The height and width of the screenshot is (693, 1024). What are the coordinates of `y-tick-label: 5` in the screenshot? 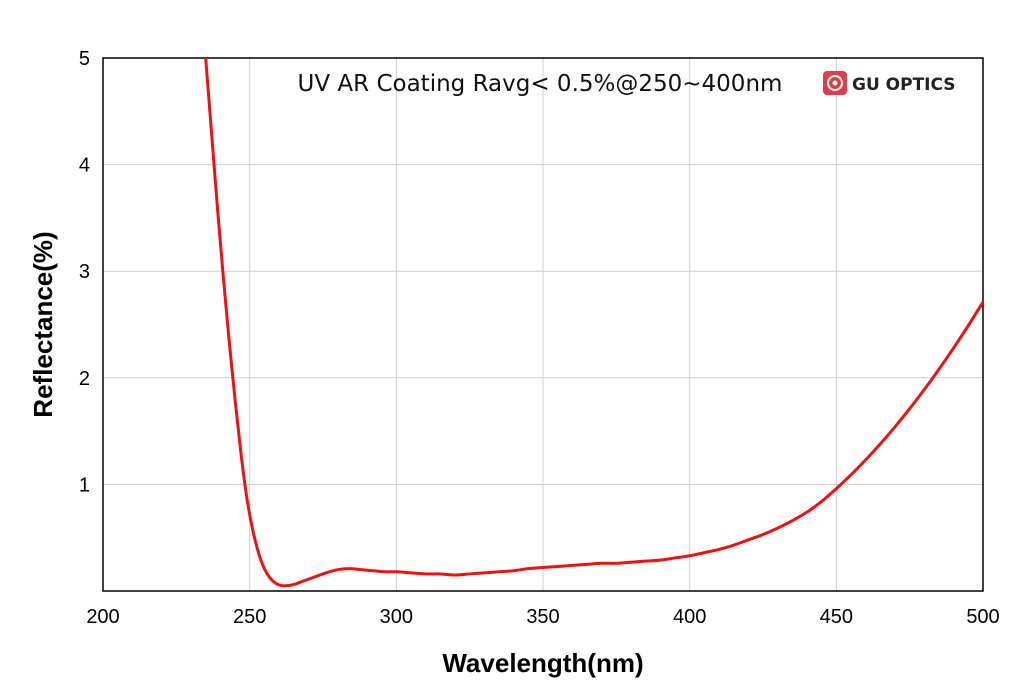 It's located at (84, 59).